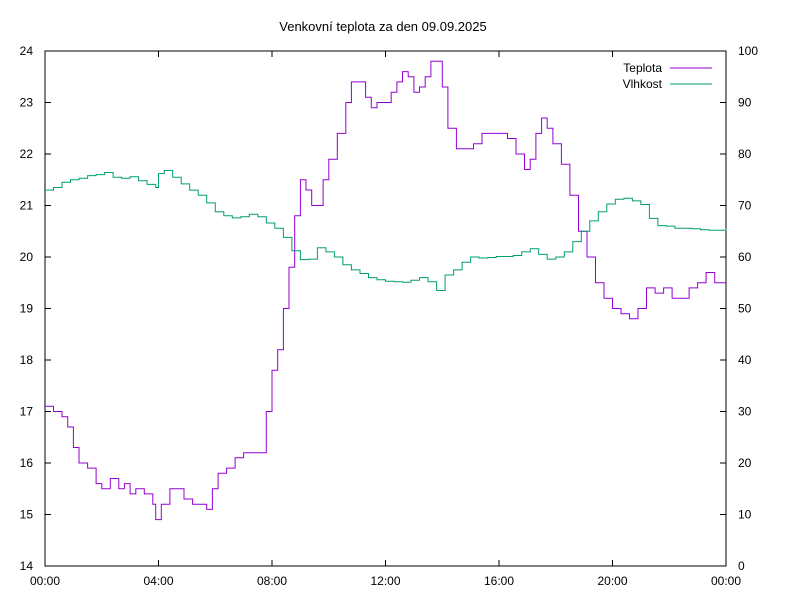 This screenshot has width=800, height=600. What do you see at coordinates (745, 257) in the screenshot?
I see `y2-tick-label: 60` at bounding box center [745, 257].